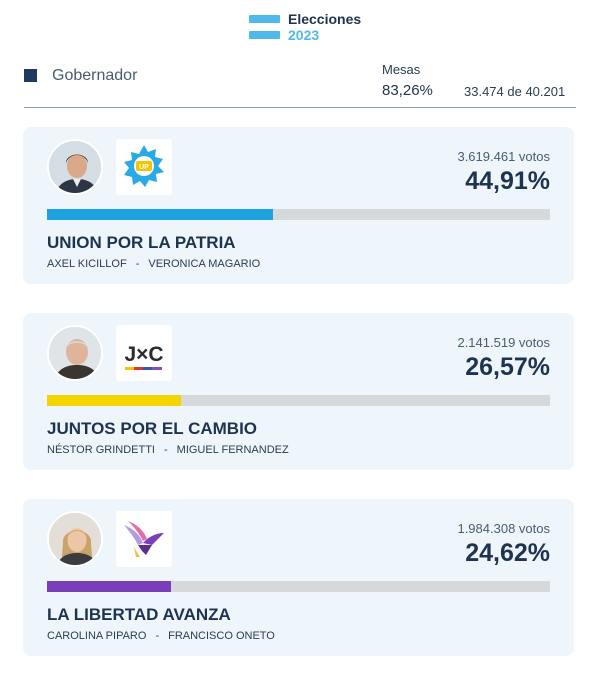 Image resolution: width=599 pixels, height=680 pixels. I want to click on mesas-percent: 83,26%, so click(407, 90).